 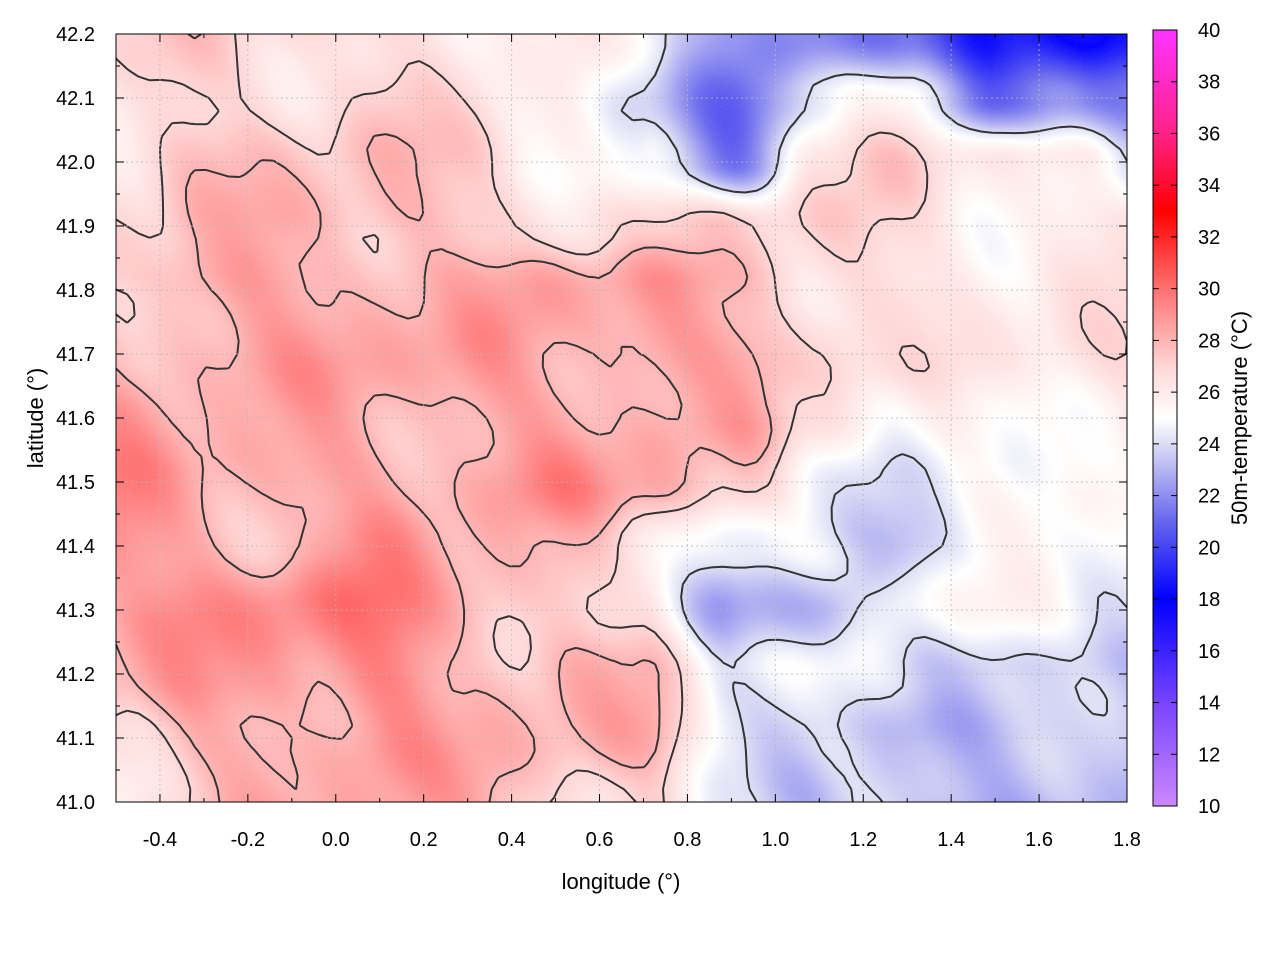 What do you see at coordinates (1239, 418) in the screenshot?
I see `colorbar-title: 50m-temperature (°C)` at bounding box center [1239, 418].